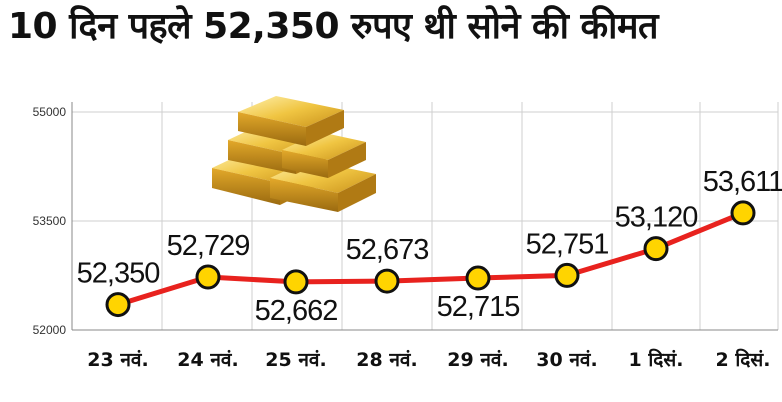 The width and height of the screenshot is (782, 402). Describe the element at coordinates (477, 360) in the screenshot. I see `x-tick-label: 29 नवं.` at that location.